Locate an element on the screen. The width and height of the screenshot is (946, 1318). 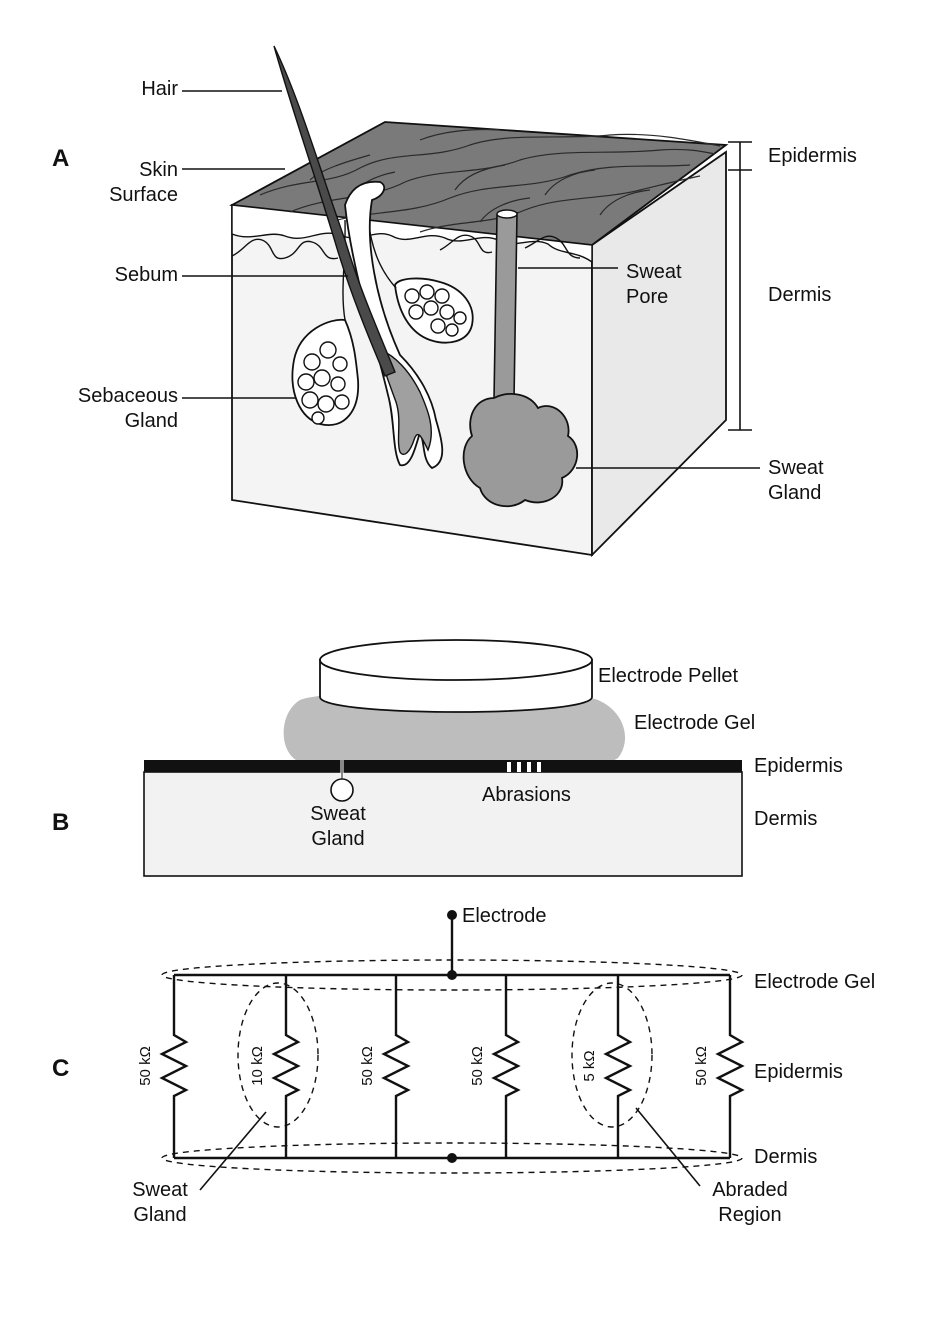
panel-c-letter: C is located at coordinates (60, 1068).